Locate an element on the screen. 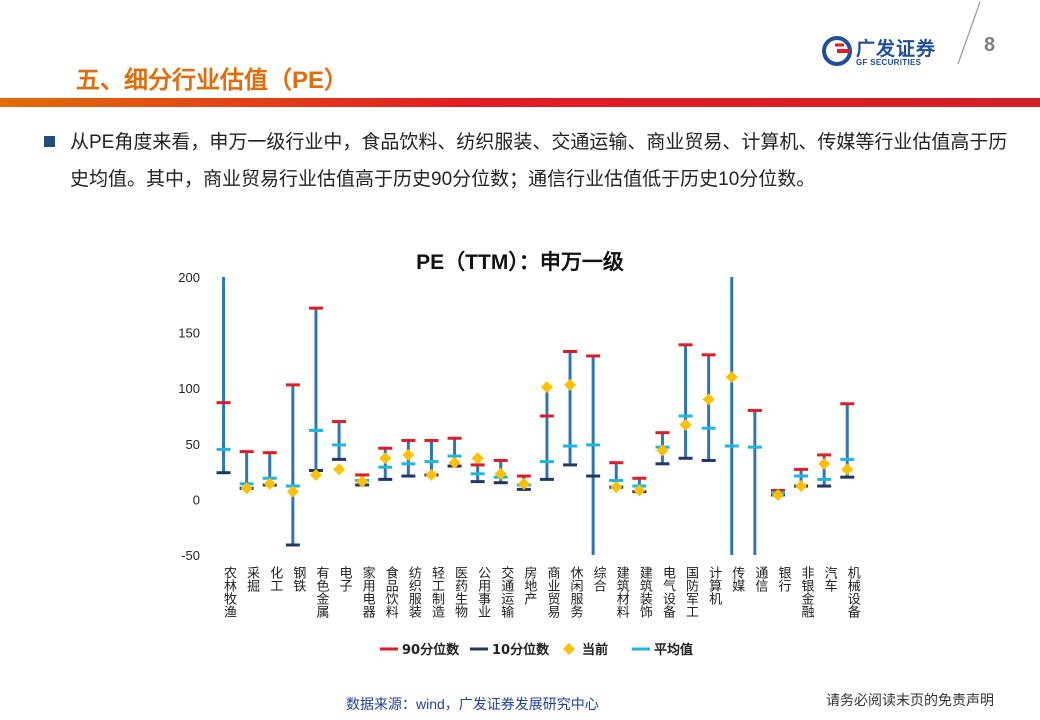  x-tick-label: 轻工制造 is located at coordinates (437, 592).